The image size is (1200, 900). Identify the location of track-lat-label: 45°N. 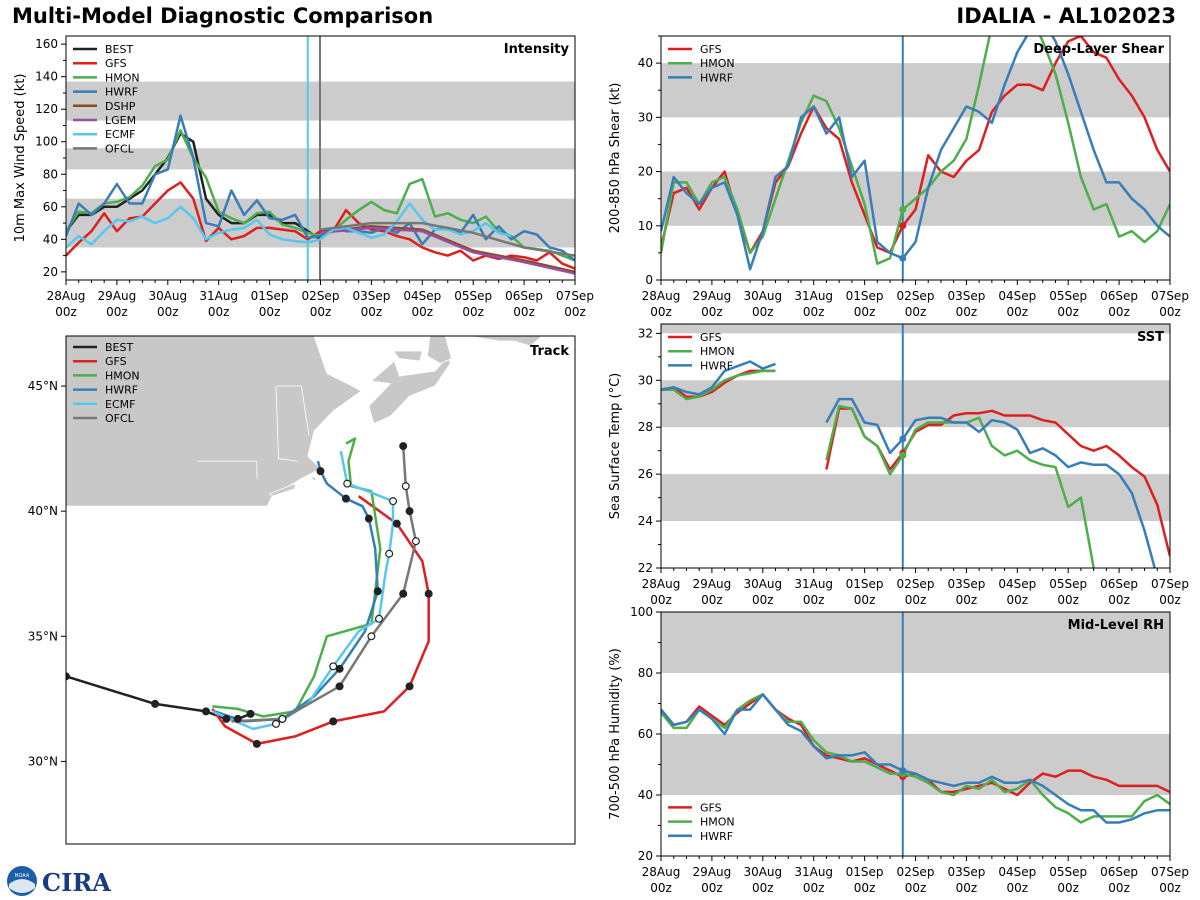
(43, 386).